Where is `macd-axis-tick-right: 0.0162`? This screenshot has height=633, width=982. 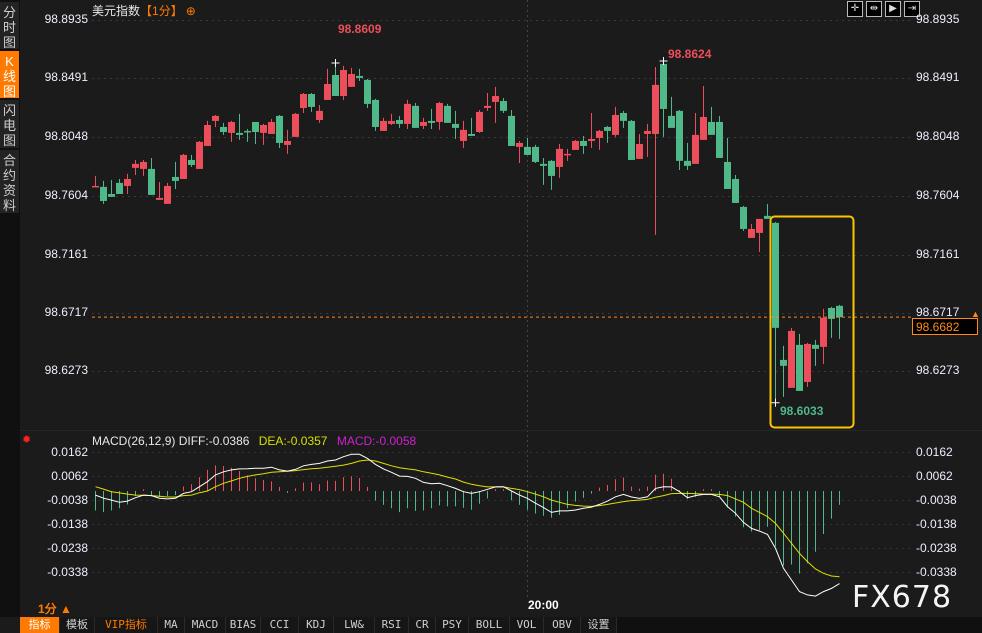 macd-axis-tick-right: 0.0162 is located at coordinates (934, 452).